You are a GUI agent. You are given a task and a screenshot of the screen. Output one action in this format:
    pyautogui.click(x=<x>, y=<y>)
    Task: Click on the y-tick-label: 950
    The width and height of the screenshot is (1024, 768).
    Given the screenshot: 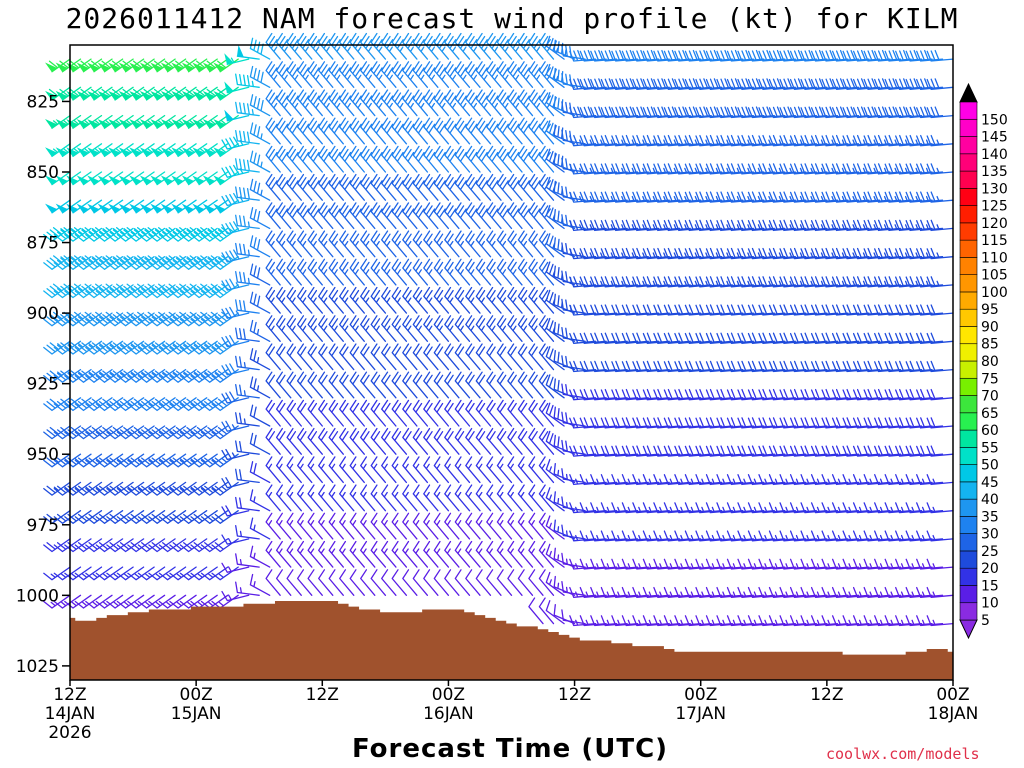 What is the action you would take?
    pyautogui.click(x=43, y=455)
    